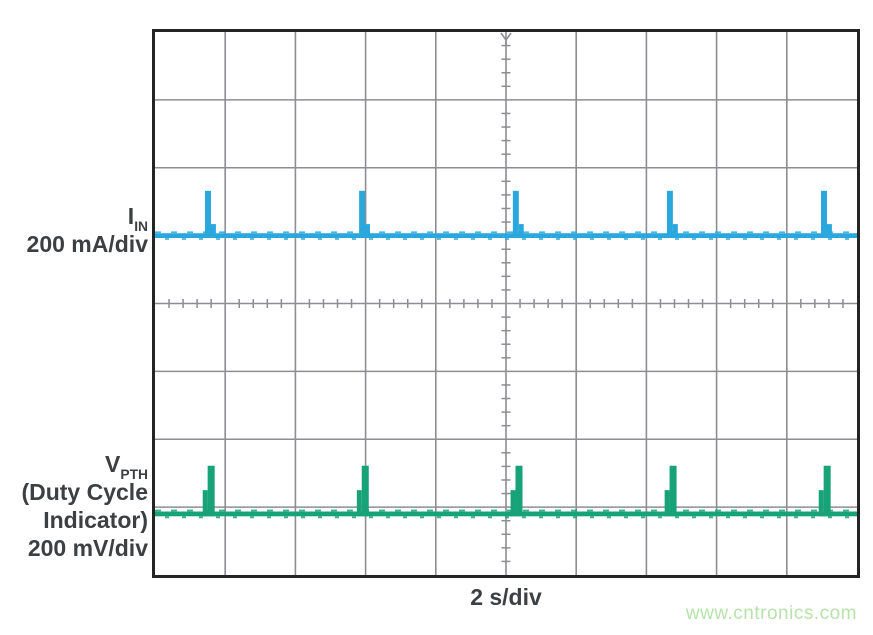 Image resolution: width=873 pixels, height=635 pixels. Describe the element at coordinates (506, 215) in the screenshot. I see `trace-iin` at that location.